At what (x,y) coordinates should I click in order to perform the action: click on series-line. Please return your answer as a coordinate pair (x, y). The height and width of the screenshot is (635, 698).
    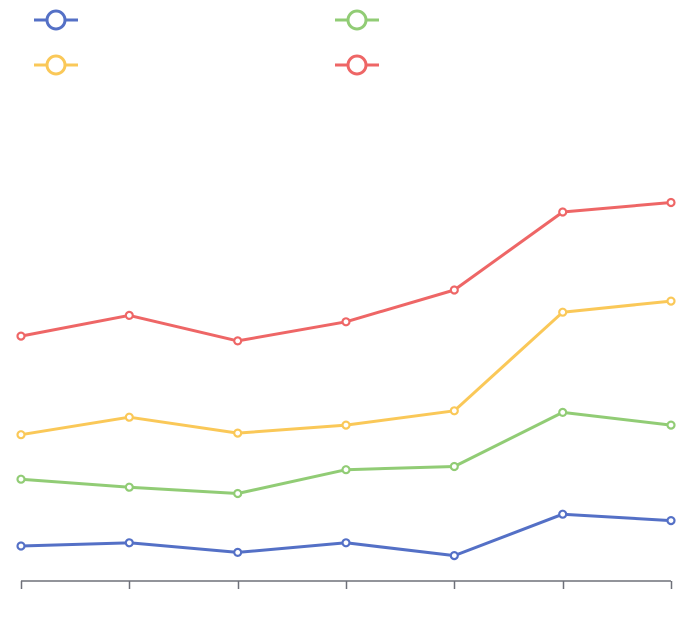
    Looking at the image, I should click on (346, 535).